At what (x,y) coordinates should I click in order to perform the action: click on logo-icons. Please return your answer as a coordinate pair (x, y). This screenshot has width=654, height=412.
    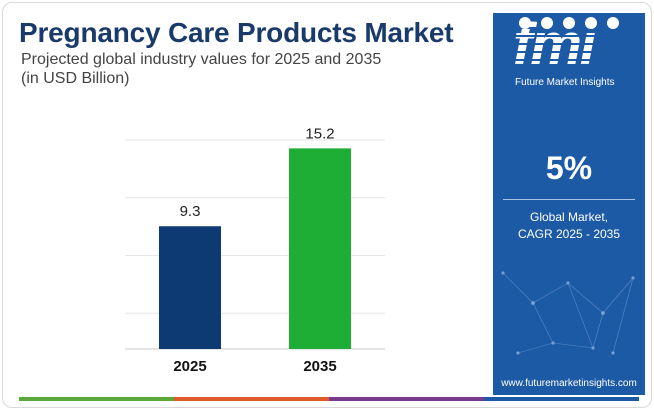
    Looking at the image, I should click on (569, 23).